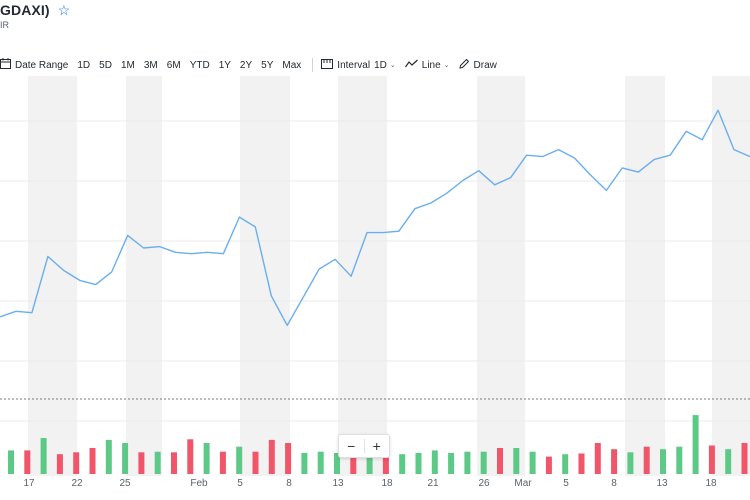 The width and height of the screenshot is (750, 500). Describe the element at coordinates (376, 446) in the screenshot. I see `zoom-in-button: +` at that location.